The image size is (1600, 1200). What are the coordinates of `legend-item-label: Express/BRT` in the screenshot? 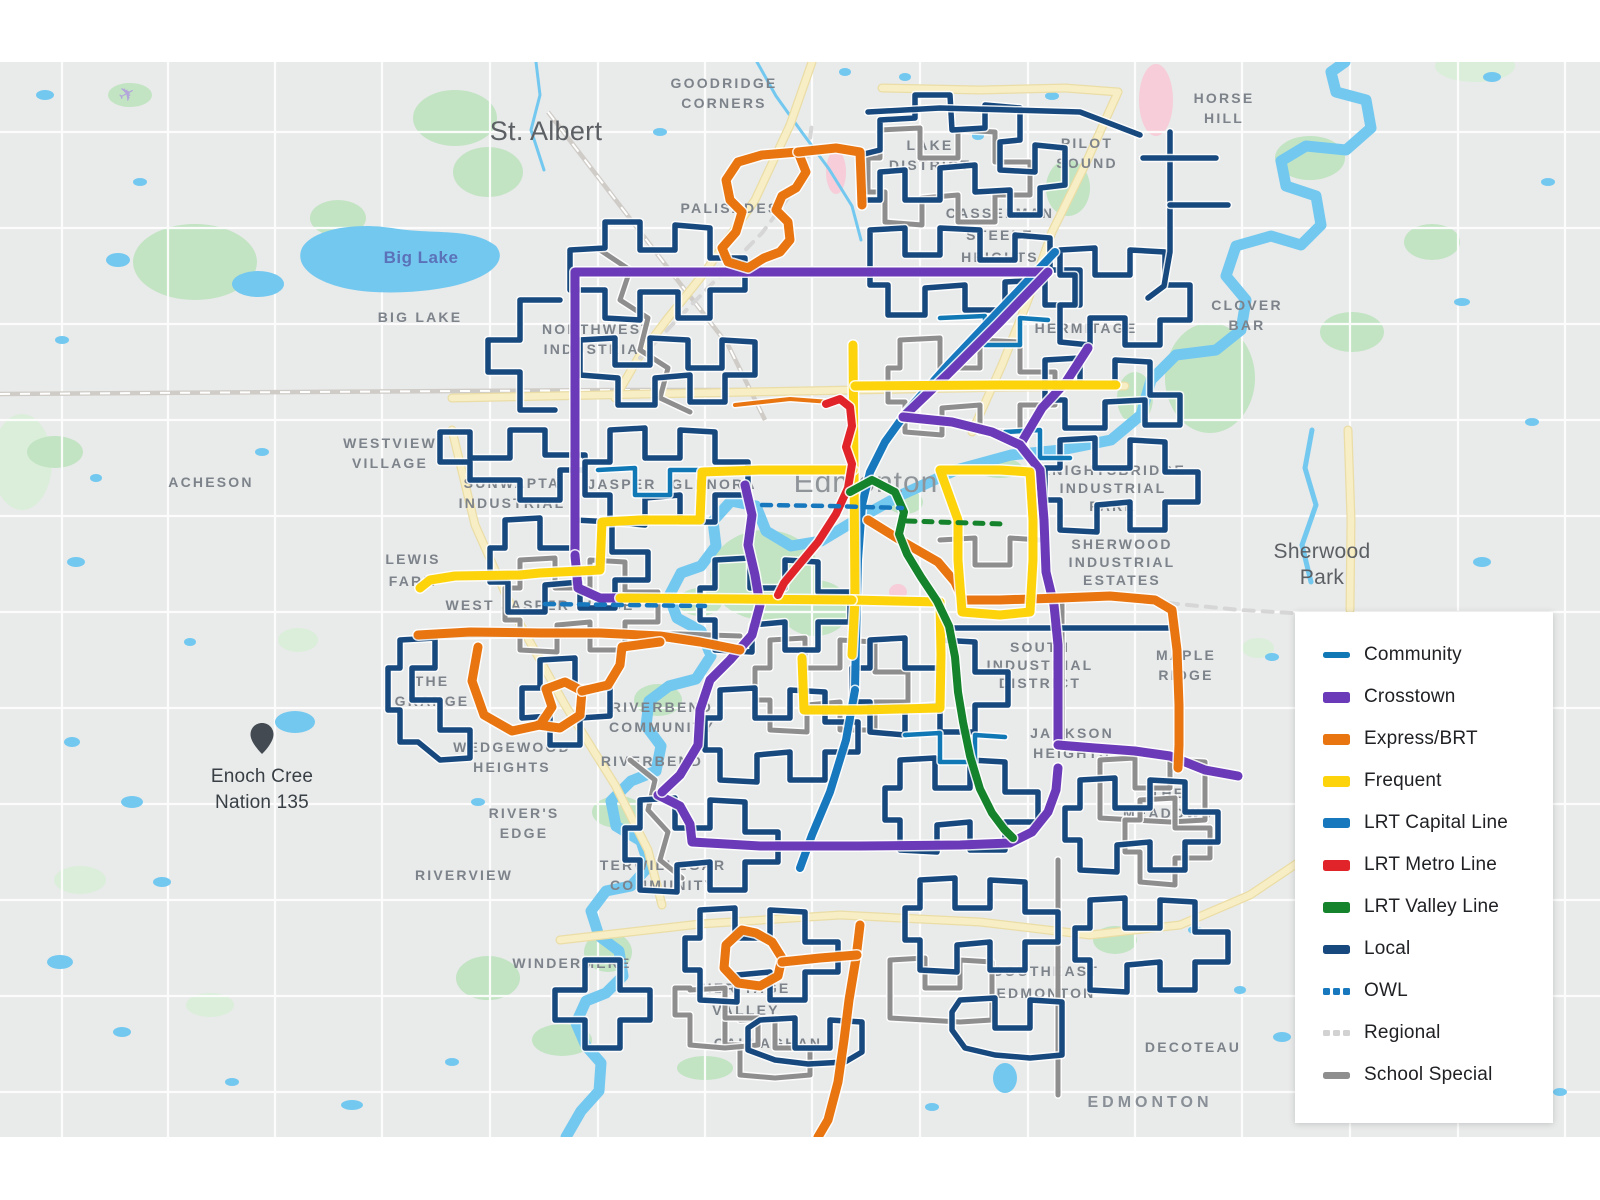 It's located at (1421, 738).